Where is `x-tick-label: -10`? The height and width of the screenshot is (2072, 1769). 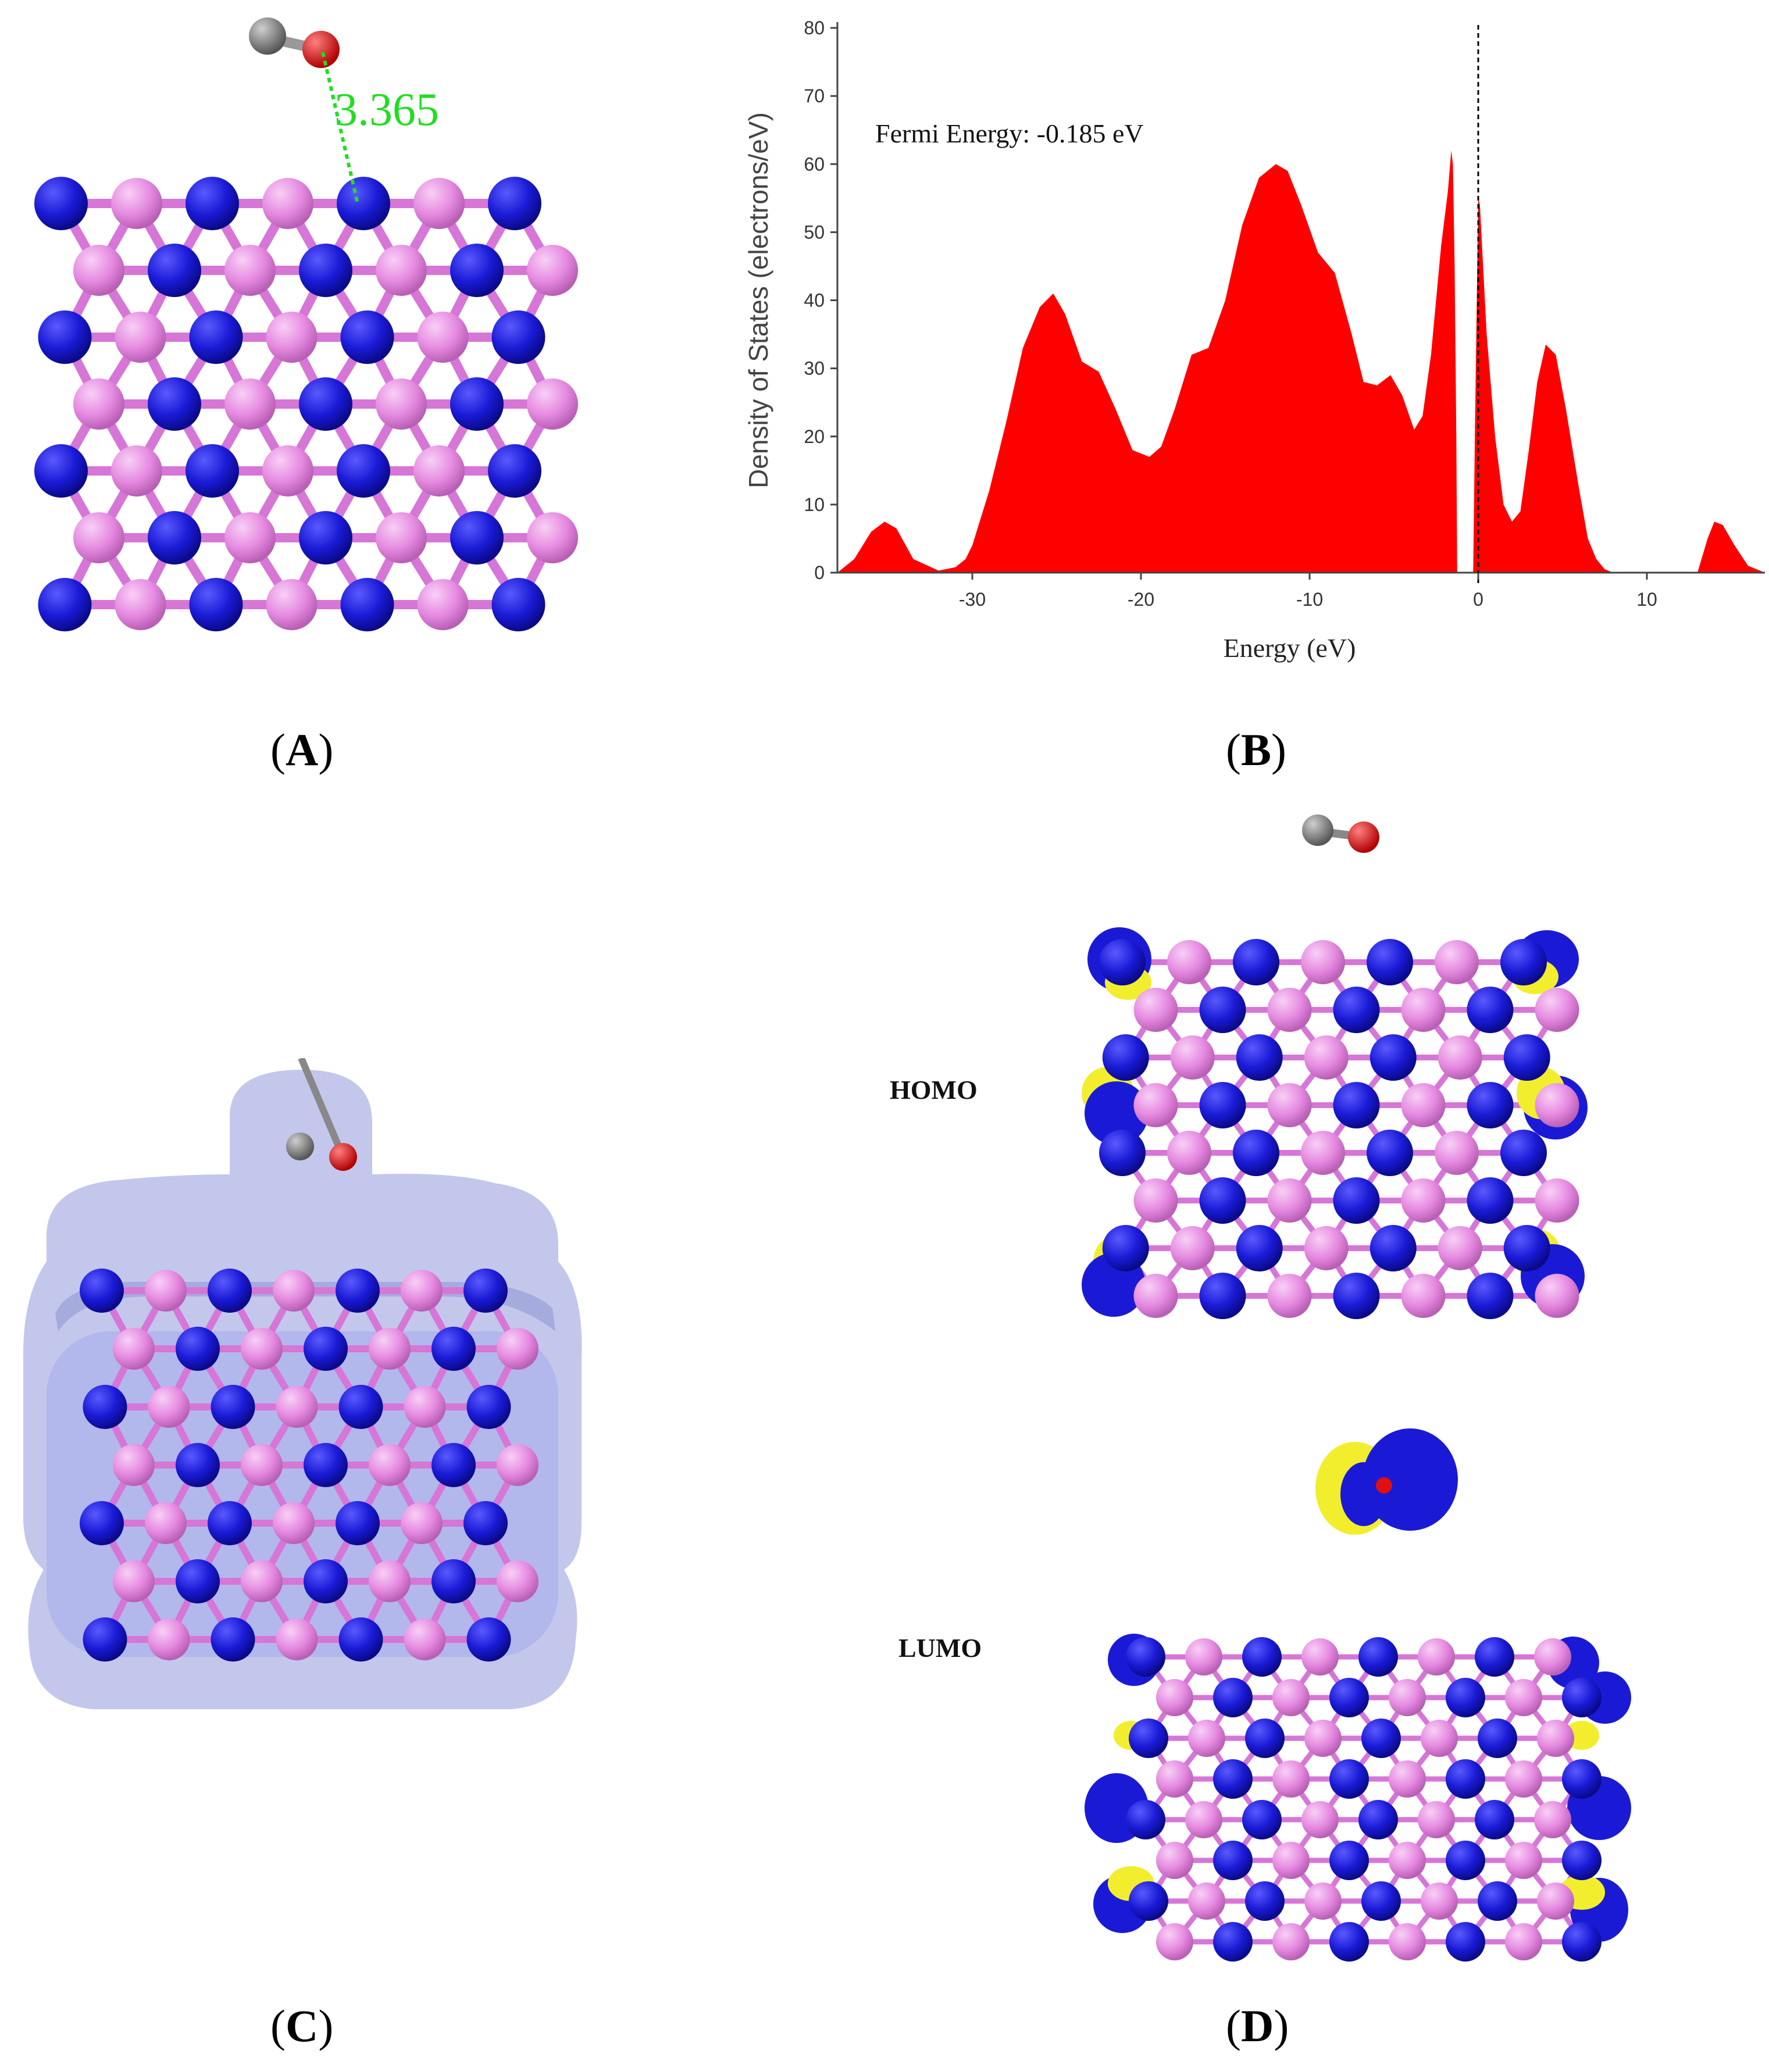
x-tick-label: -10 is located at coordinates (1310, 599).